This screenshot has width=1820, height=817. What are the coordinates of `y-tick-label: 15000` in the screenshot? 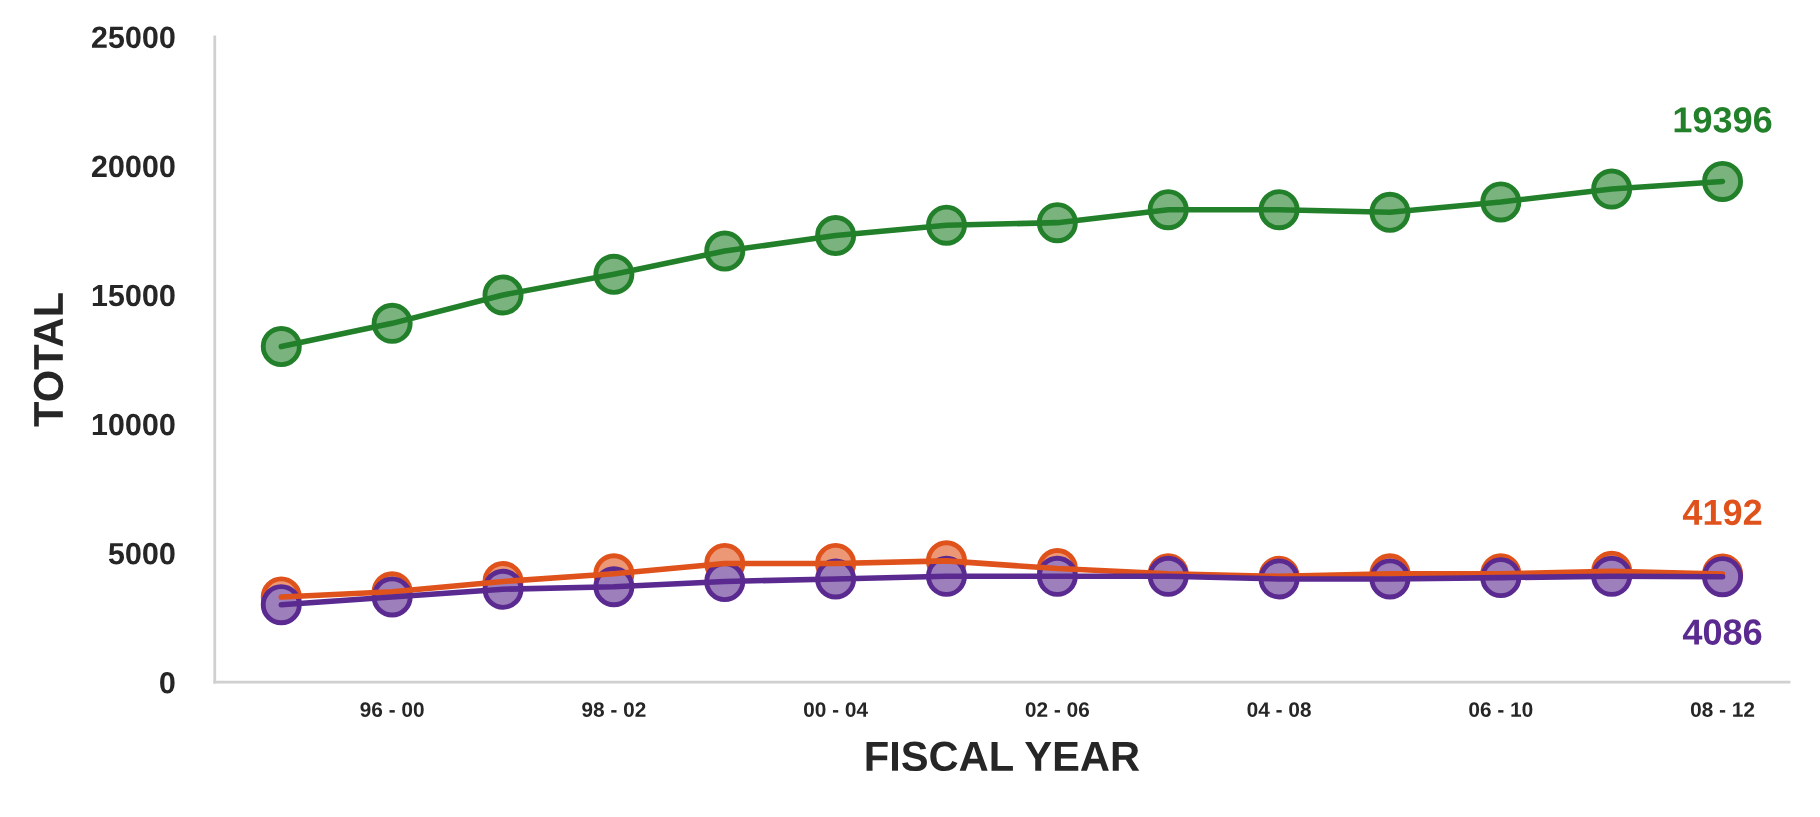 It's located at (133, 295).